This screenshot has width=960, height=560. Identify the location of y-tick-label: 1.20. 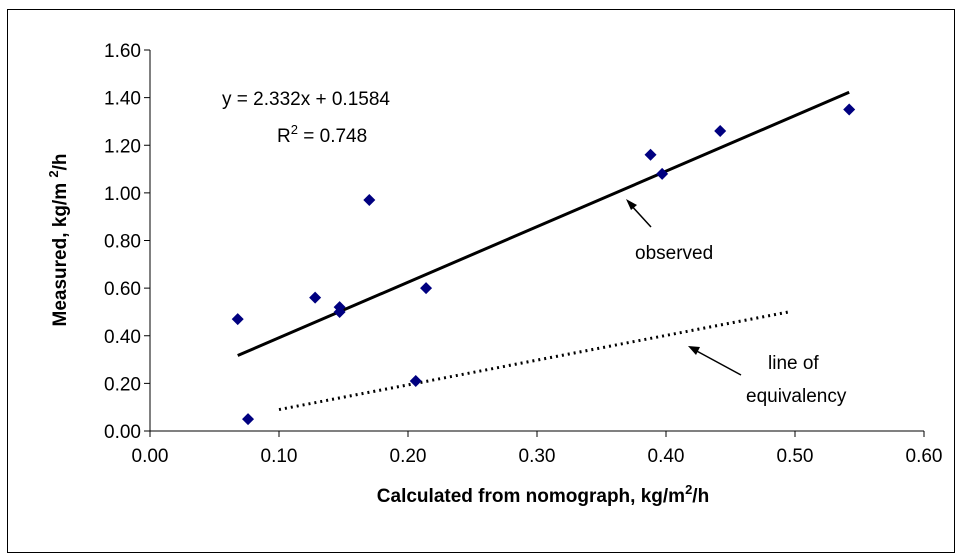
(122, 146).